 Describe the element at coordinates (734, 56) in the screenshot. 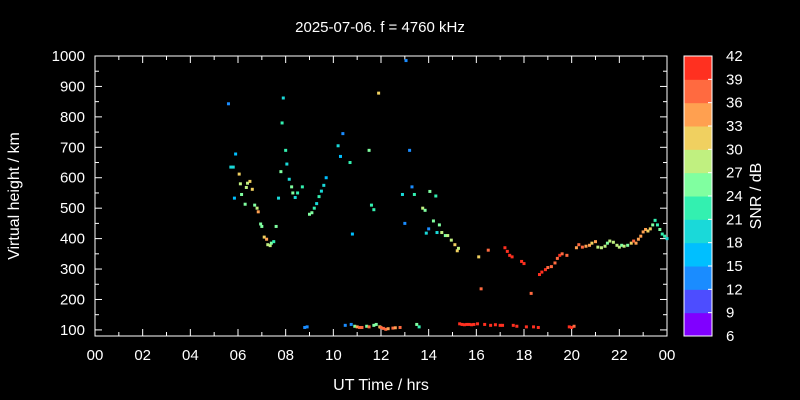

I see `colorbar-tick-label: 42` at that location.